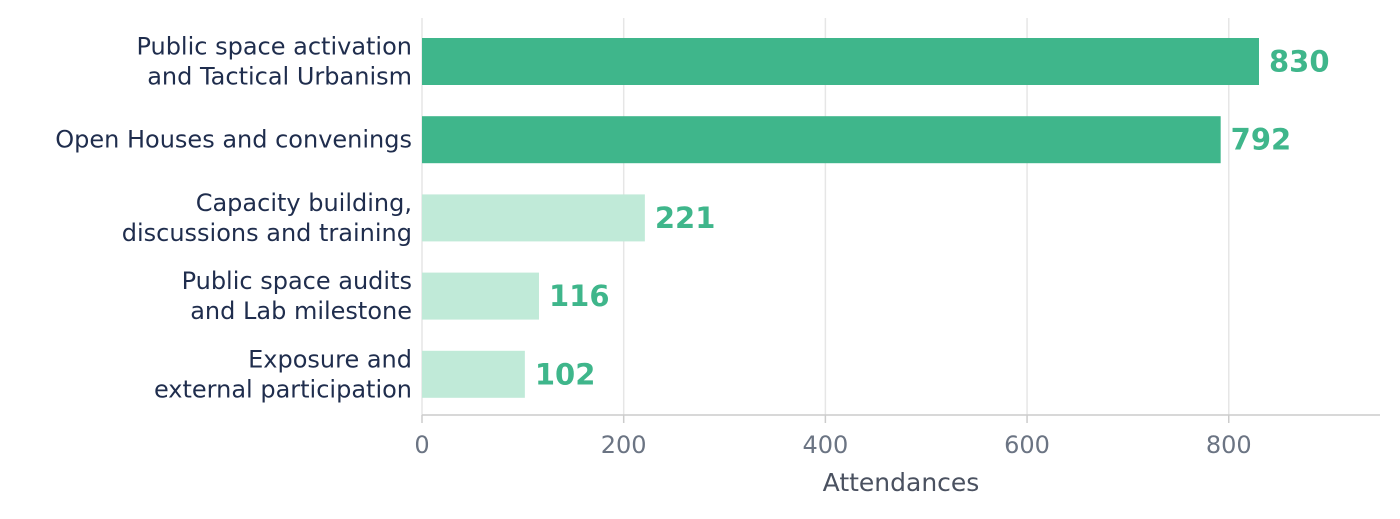 The width and height of the screenshot is (1400, 519). What do you see at coordinates (297, 281) in the screenshot?
I see `category-label: Public space audits` at bounding box center [297, 281].